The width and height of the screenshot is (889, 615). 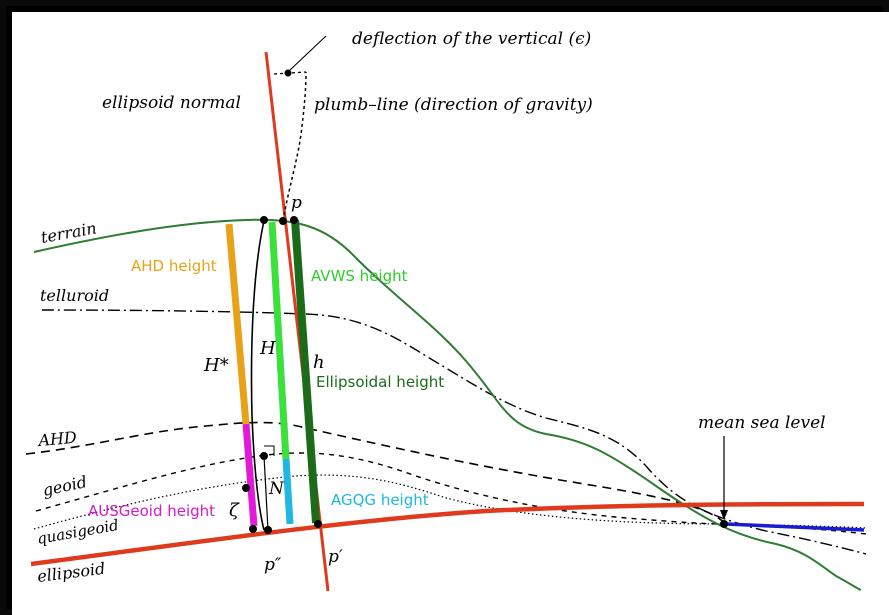 What do you see at coordinates (308, 53) in the screenshot?
I see `deflection-leader` at bounding box center [308, 53].